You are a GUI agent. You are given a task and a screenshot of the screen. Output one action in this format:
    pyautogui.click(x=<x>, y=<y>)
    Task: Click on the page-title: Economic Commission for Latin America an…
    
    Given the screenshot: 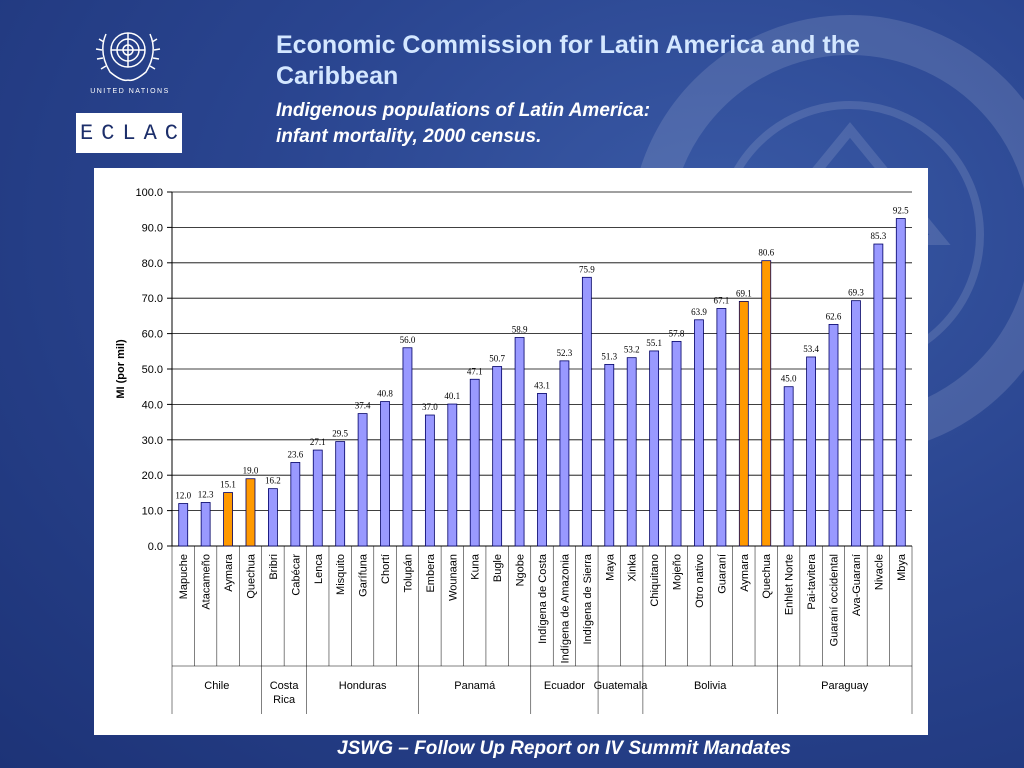 What is the action you would take?
    pyautogui.click(x=568, y=60)
    